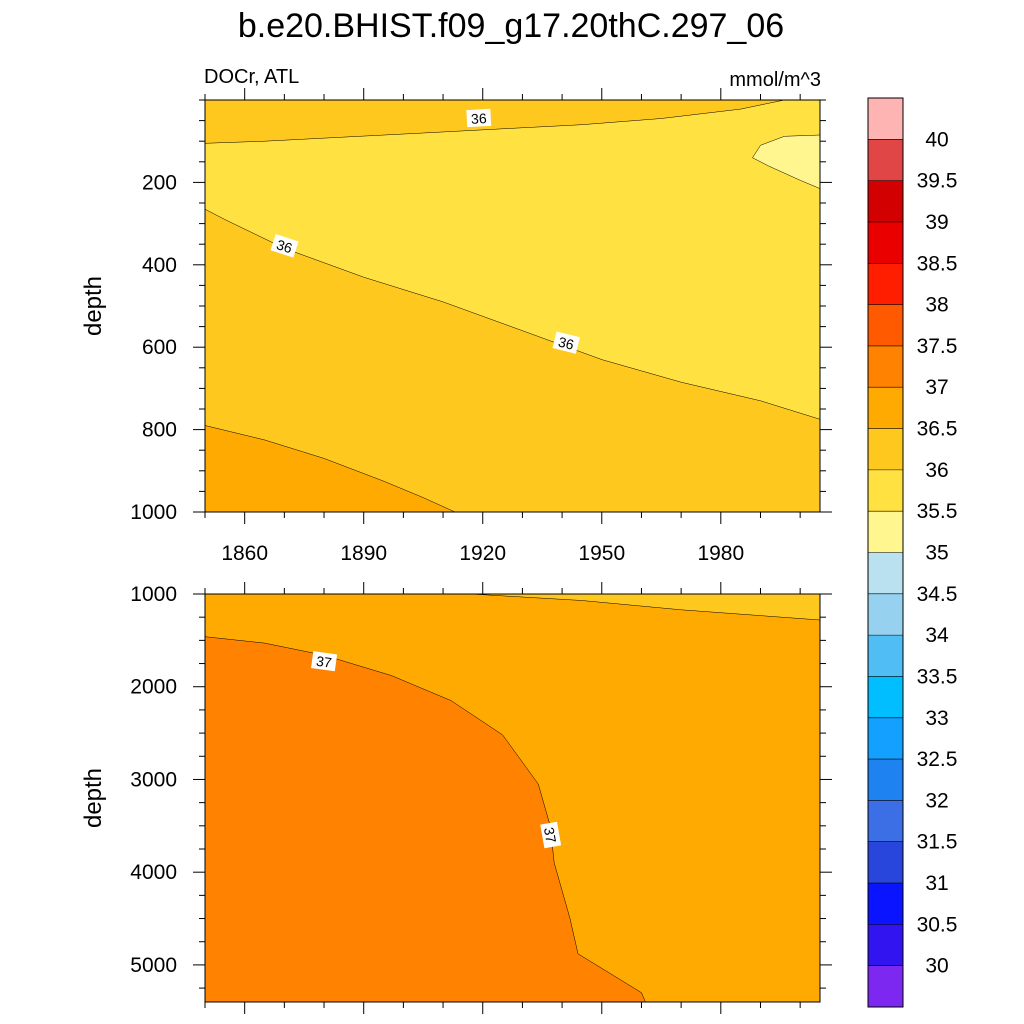 This screenshot has width=1024, height=1024. I want to click on colorbar-label: 32.5, so click(937, 759).